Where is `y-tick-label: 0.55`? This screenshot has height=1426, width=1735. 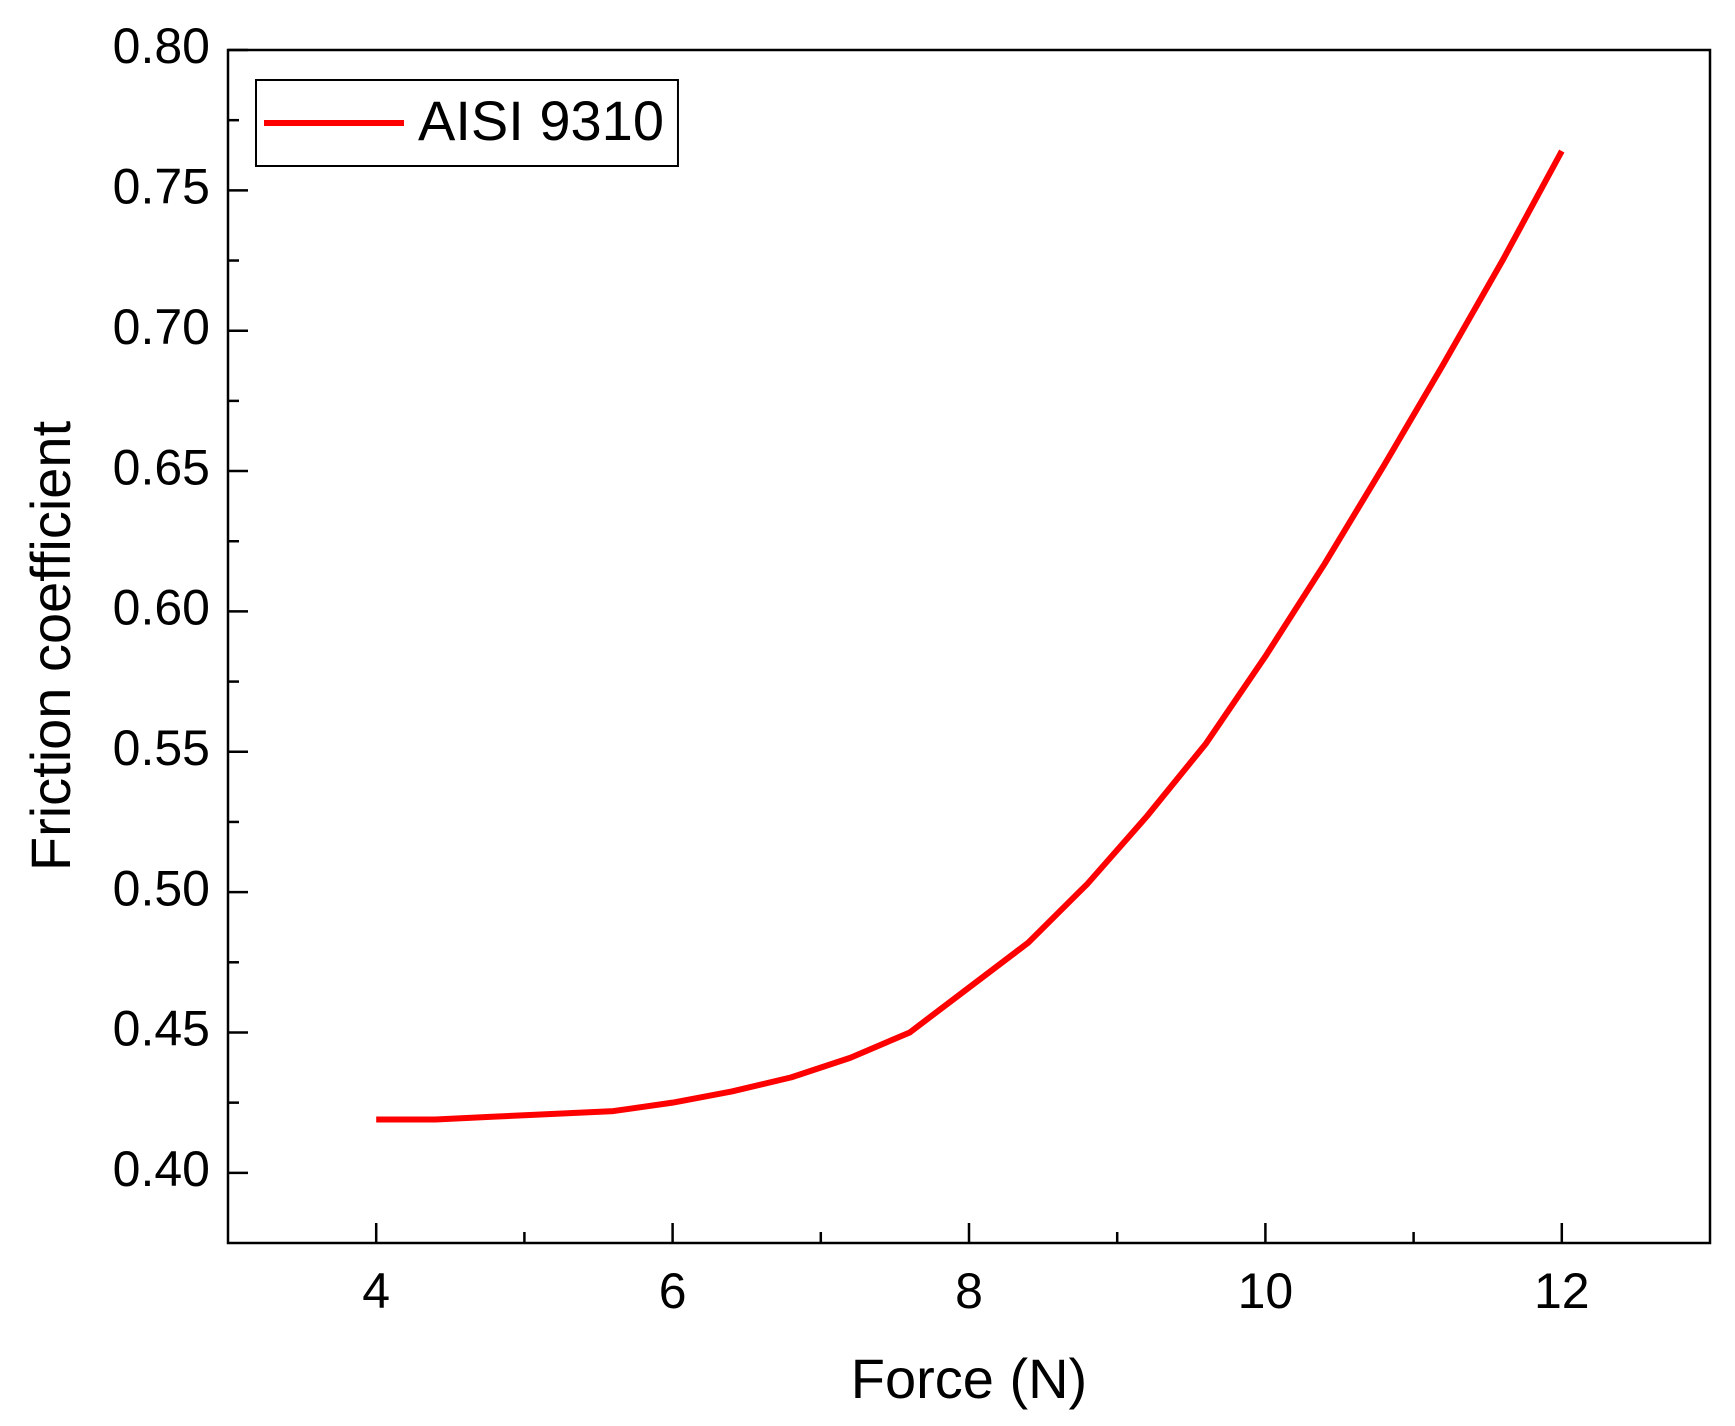
y-tick-label: 0.55 is located at coordinates (161, 748).